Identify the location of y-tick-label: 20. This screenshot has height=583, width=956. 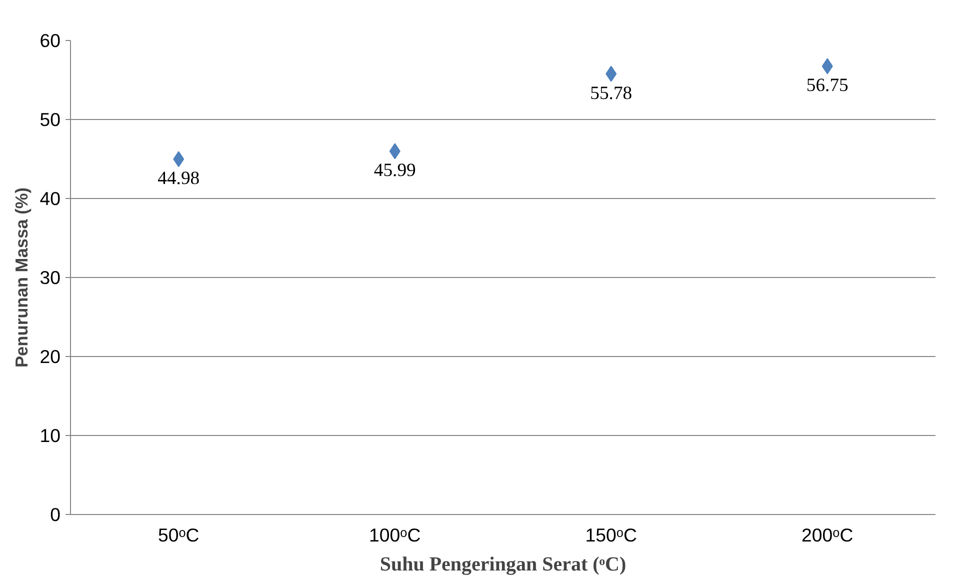
(50, 356).